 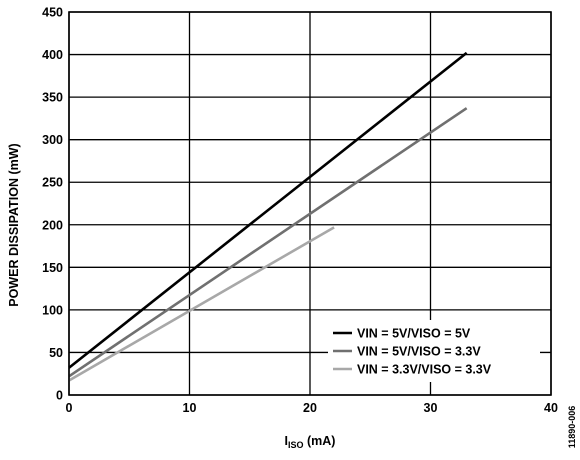 What do you see at coordinates (52, 268) in the screenshot?
I see `y-tick-label: 150` at bounding box center [52, 268].